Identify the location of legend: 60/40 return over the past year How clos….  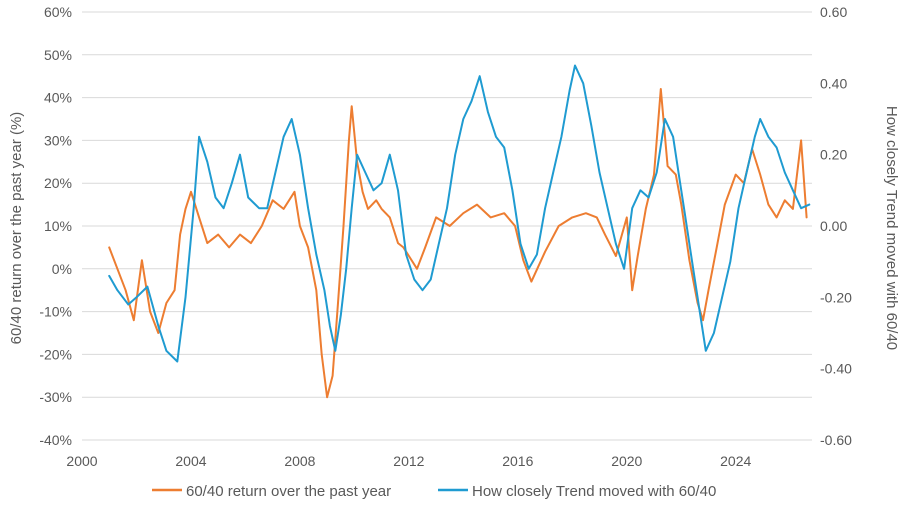
(434, 491).